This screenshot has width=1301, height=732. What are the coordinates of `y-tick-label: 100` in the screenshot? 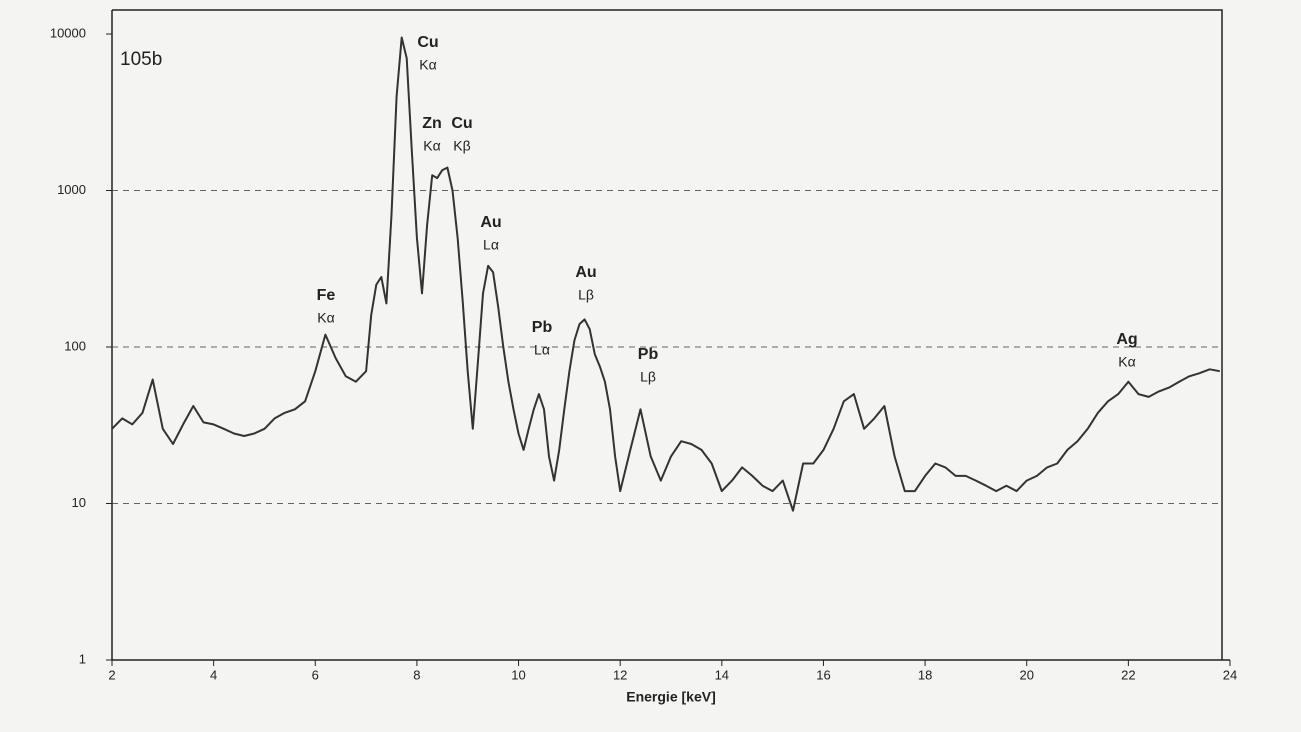 It's located at (75, 345).